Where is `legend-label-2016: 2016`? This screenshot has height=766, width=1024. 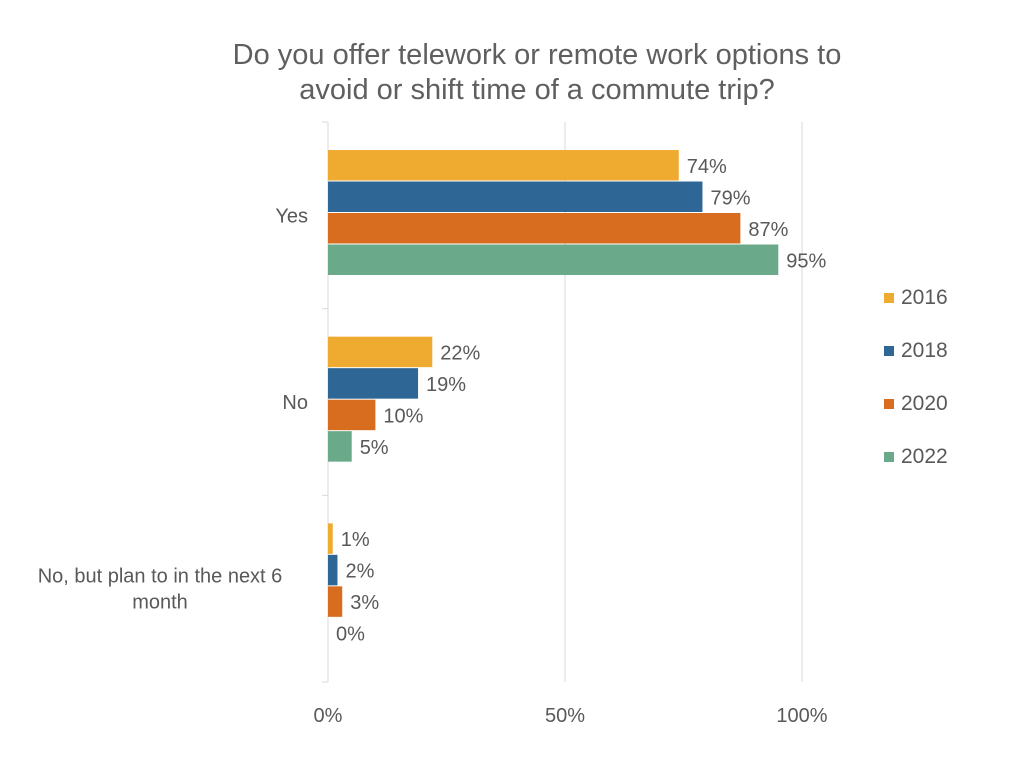
legend-label-2016: 2016 is located at coordinates (924, 297).